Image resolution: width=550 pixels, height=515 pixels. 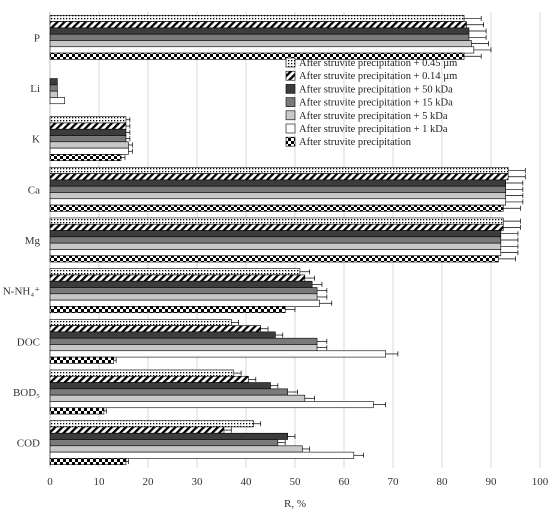 I want to click on x-tick-label: 70, so click(x=394, y=482).